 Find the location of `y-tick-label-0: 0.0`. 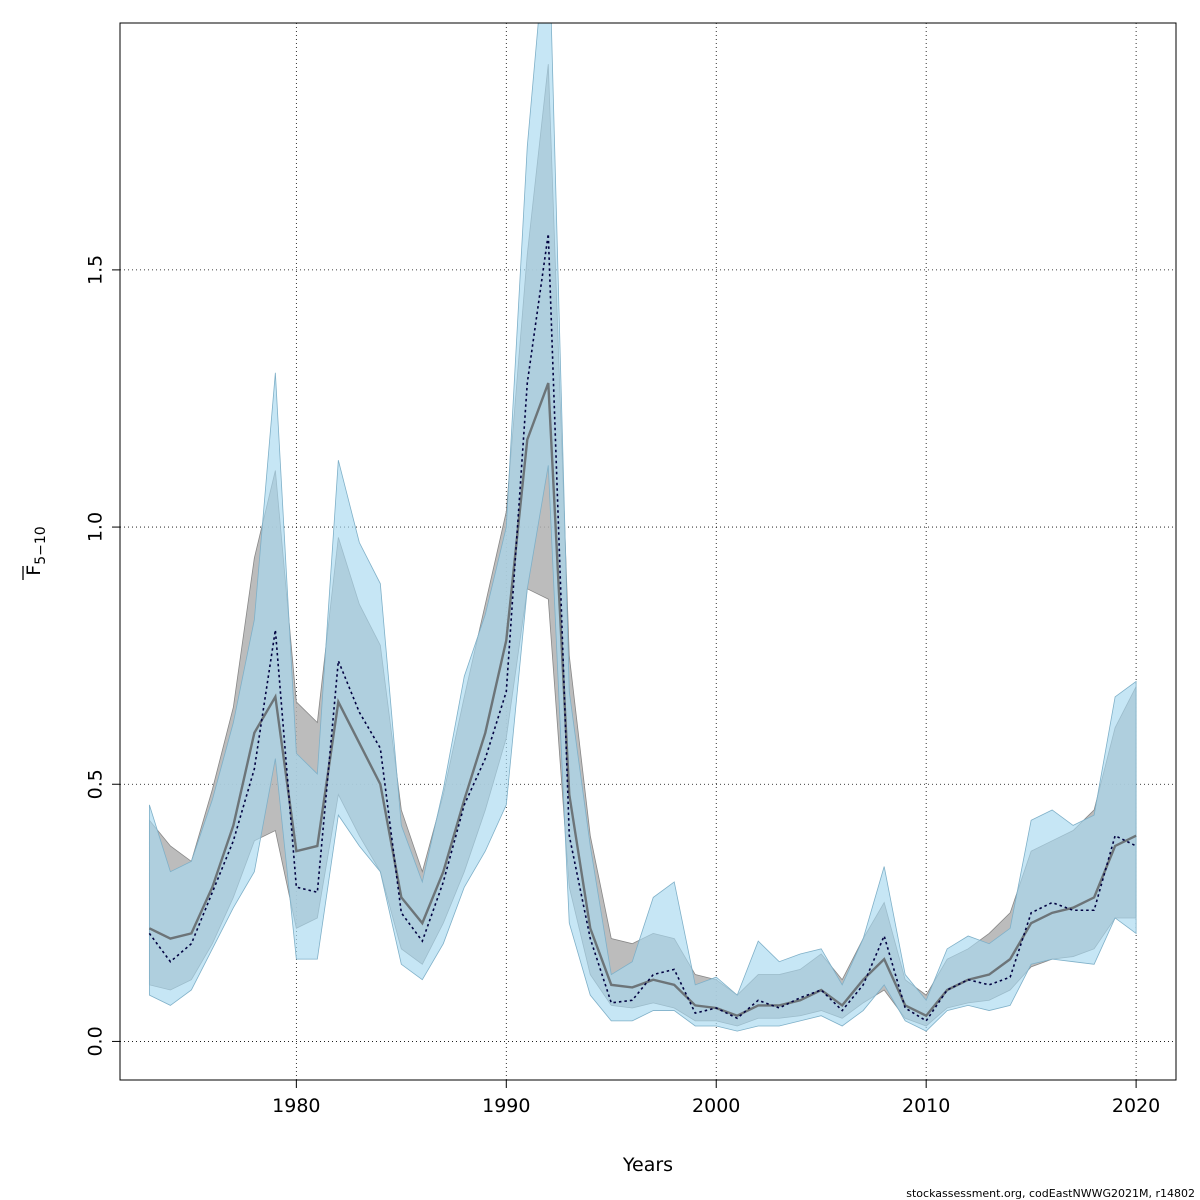

y-tick-label-0: 0.0 is located at coordinates (96, 1041).